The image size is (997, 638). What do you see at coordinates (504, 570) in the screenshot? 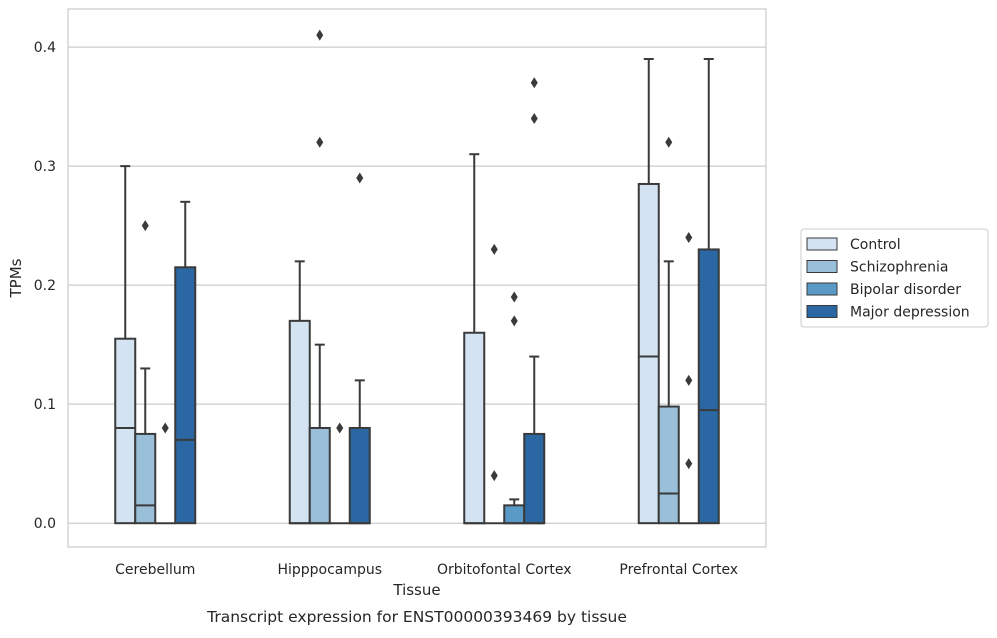
I see `x-tick-label: Orbitofontal Cortex` at bounding box center [504, 570].